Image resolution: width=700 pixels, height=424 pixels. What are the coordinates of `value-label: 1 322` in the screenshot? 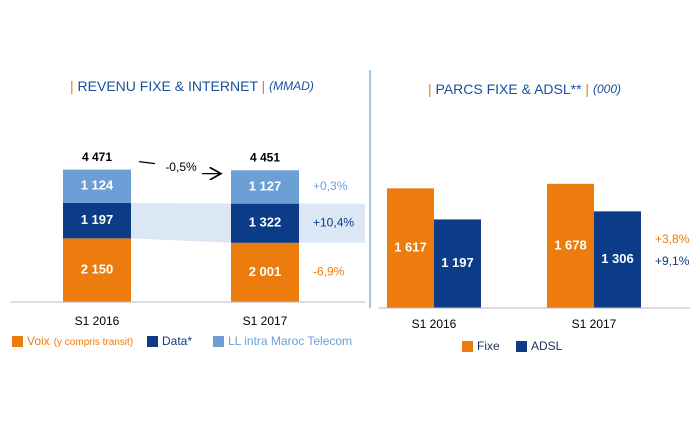 It's located at (265, 222).